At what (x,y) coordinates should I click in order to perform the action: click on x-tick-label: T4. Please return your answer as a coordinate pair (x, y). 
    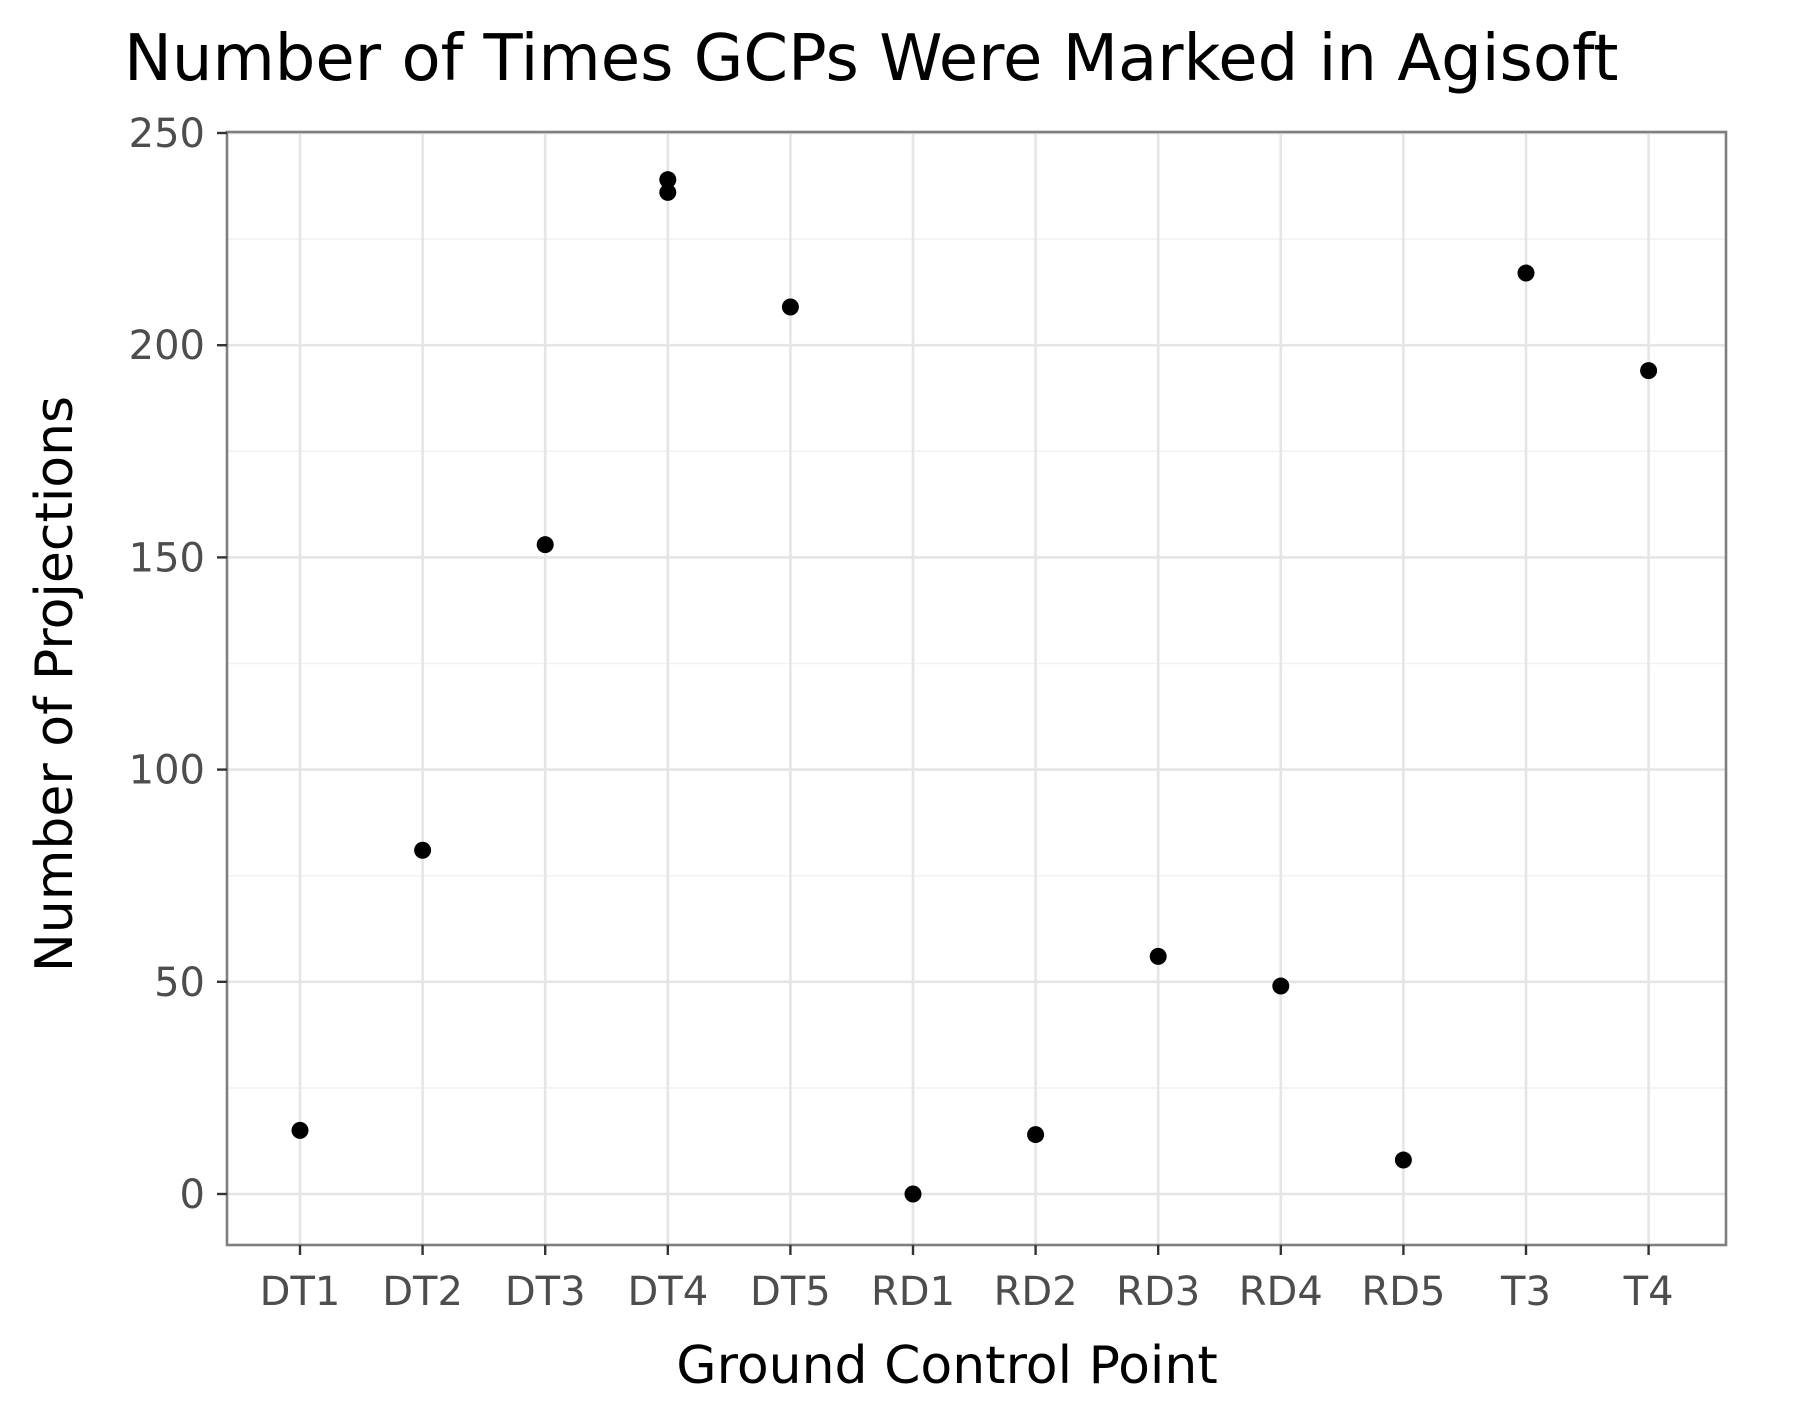
    Looking at the image, I should click on (1648, 1292).